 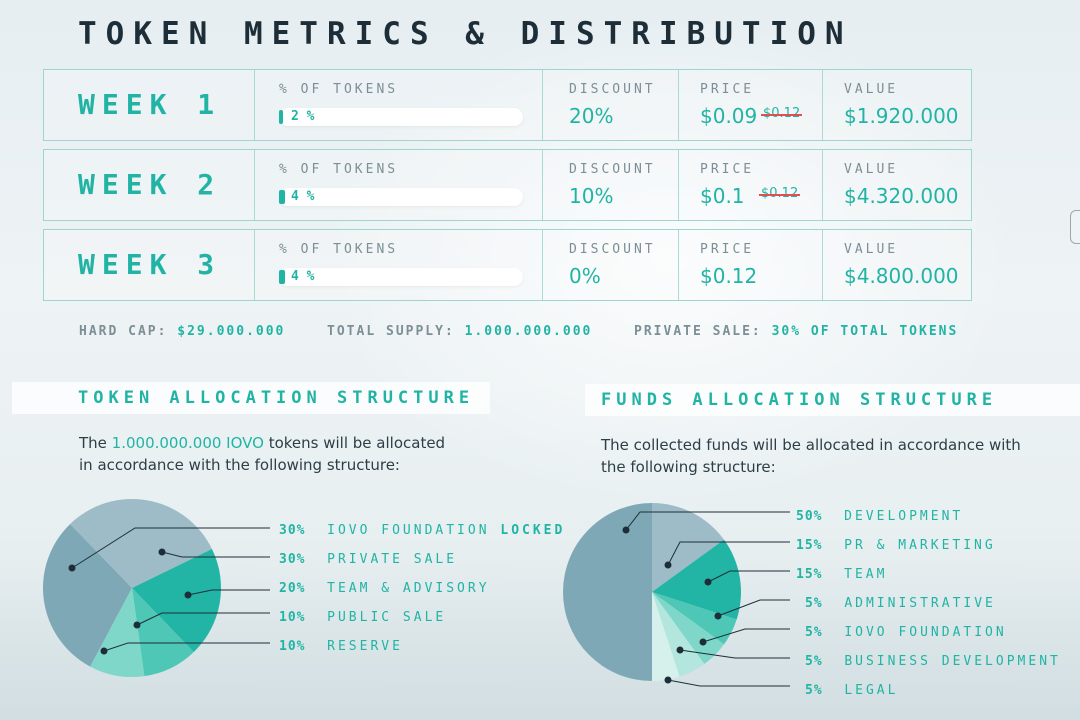 What do you see at coordinates (591, 196) in the screenshot?
I see `discount-value: 10%` at bounding box center [591, 196].